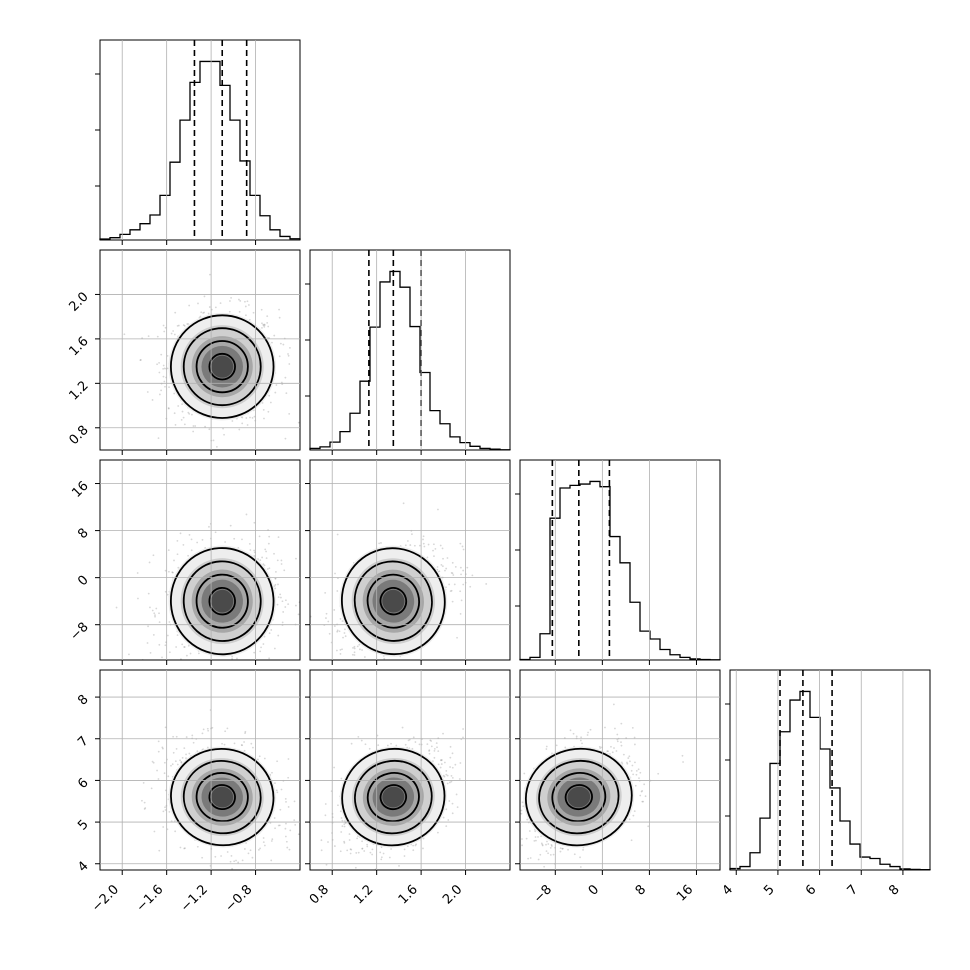  Describe the element at coordinates (83, 534) in the screenshot. I see `y-tick-label: 8` at that location.